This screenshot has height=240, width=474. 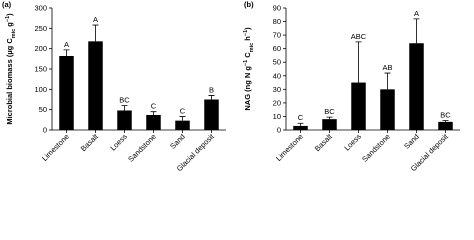 I want to click on y-axis-label: NAG (ng N g−1 Cmic h−1), so click(x=249, y=69).